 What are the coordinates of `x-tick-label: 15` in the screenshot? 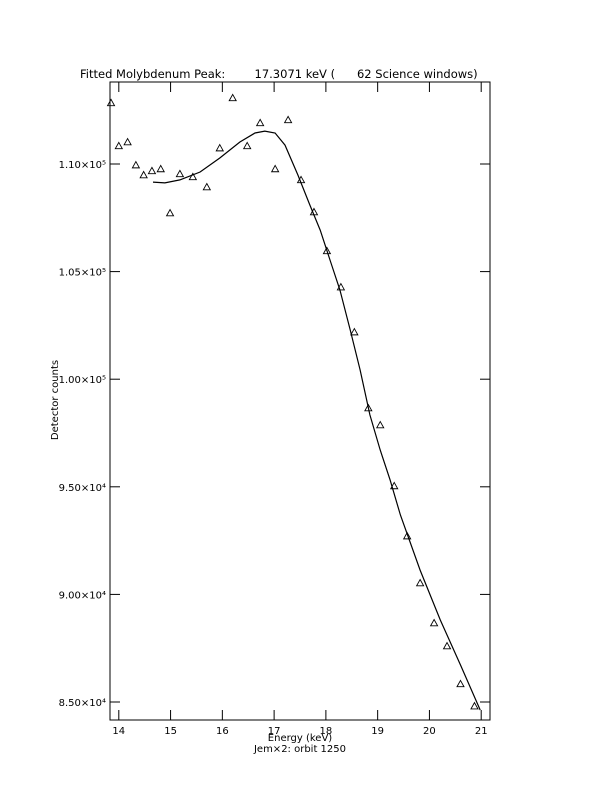 It's located at (170, 731).